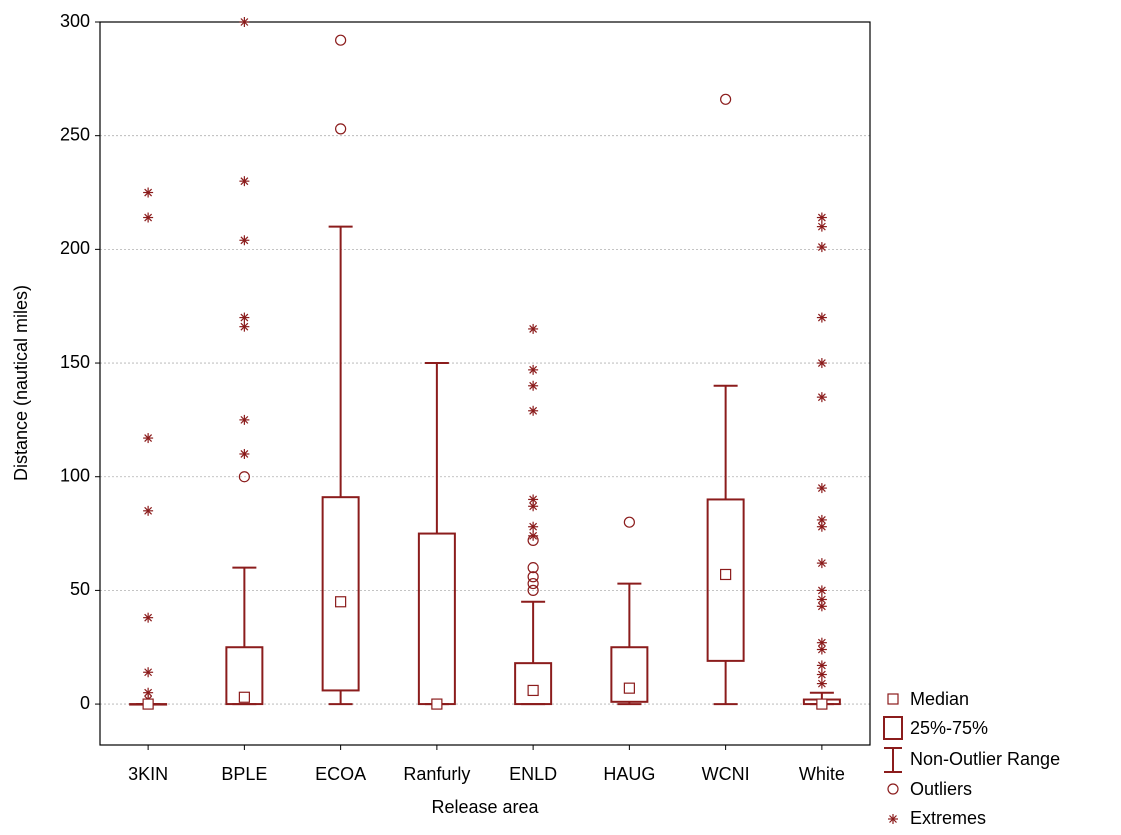 The image size is (1121, 835). I want to click on legend-label: Non-Outlier Range, so click(985, 759).